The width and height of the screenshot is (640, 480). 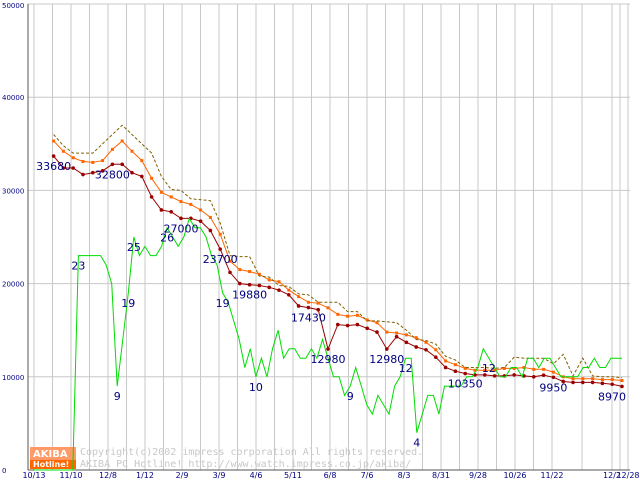 I want to click on data-label: 9950, so click(x=553, y=387).